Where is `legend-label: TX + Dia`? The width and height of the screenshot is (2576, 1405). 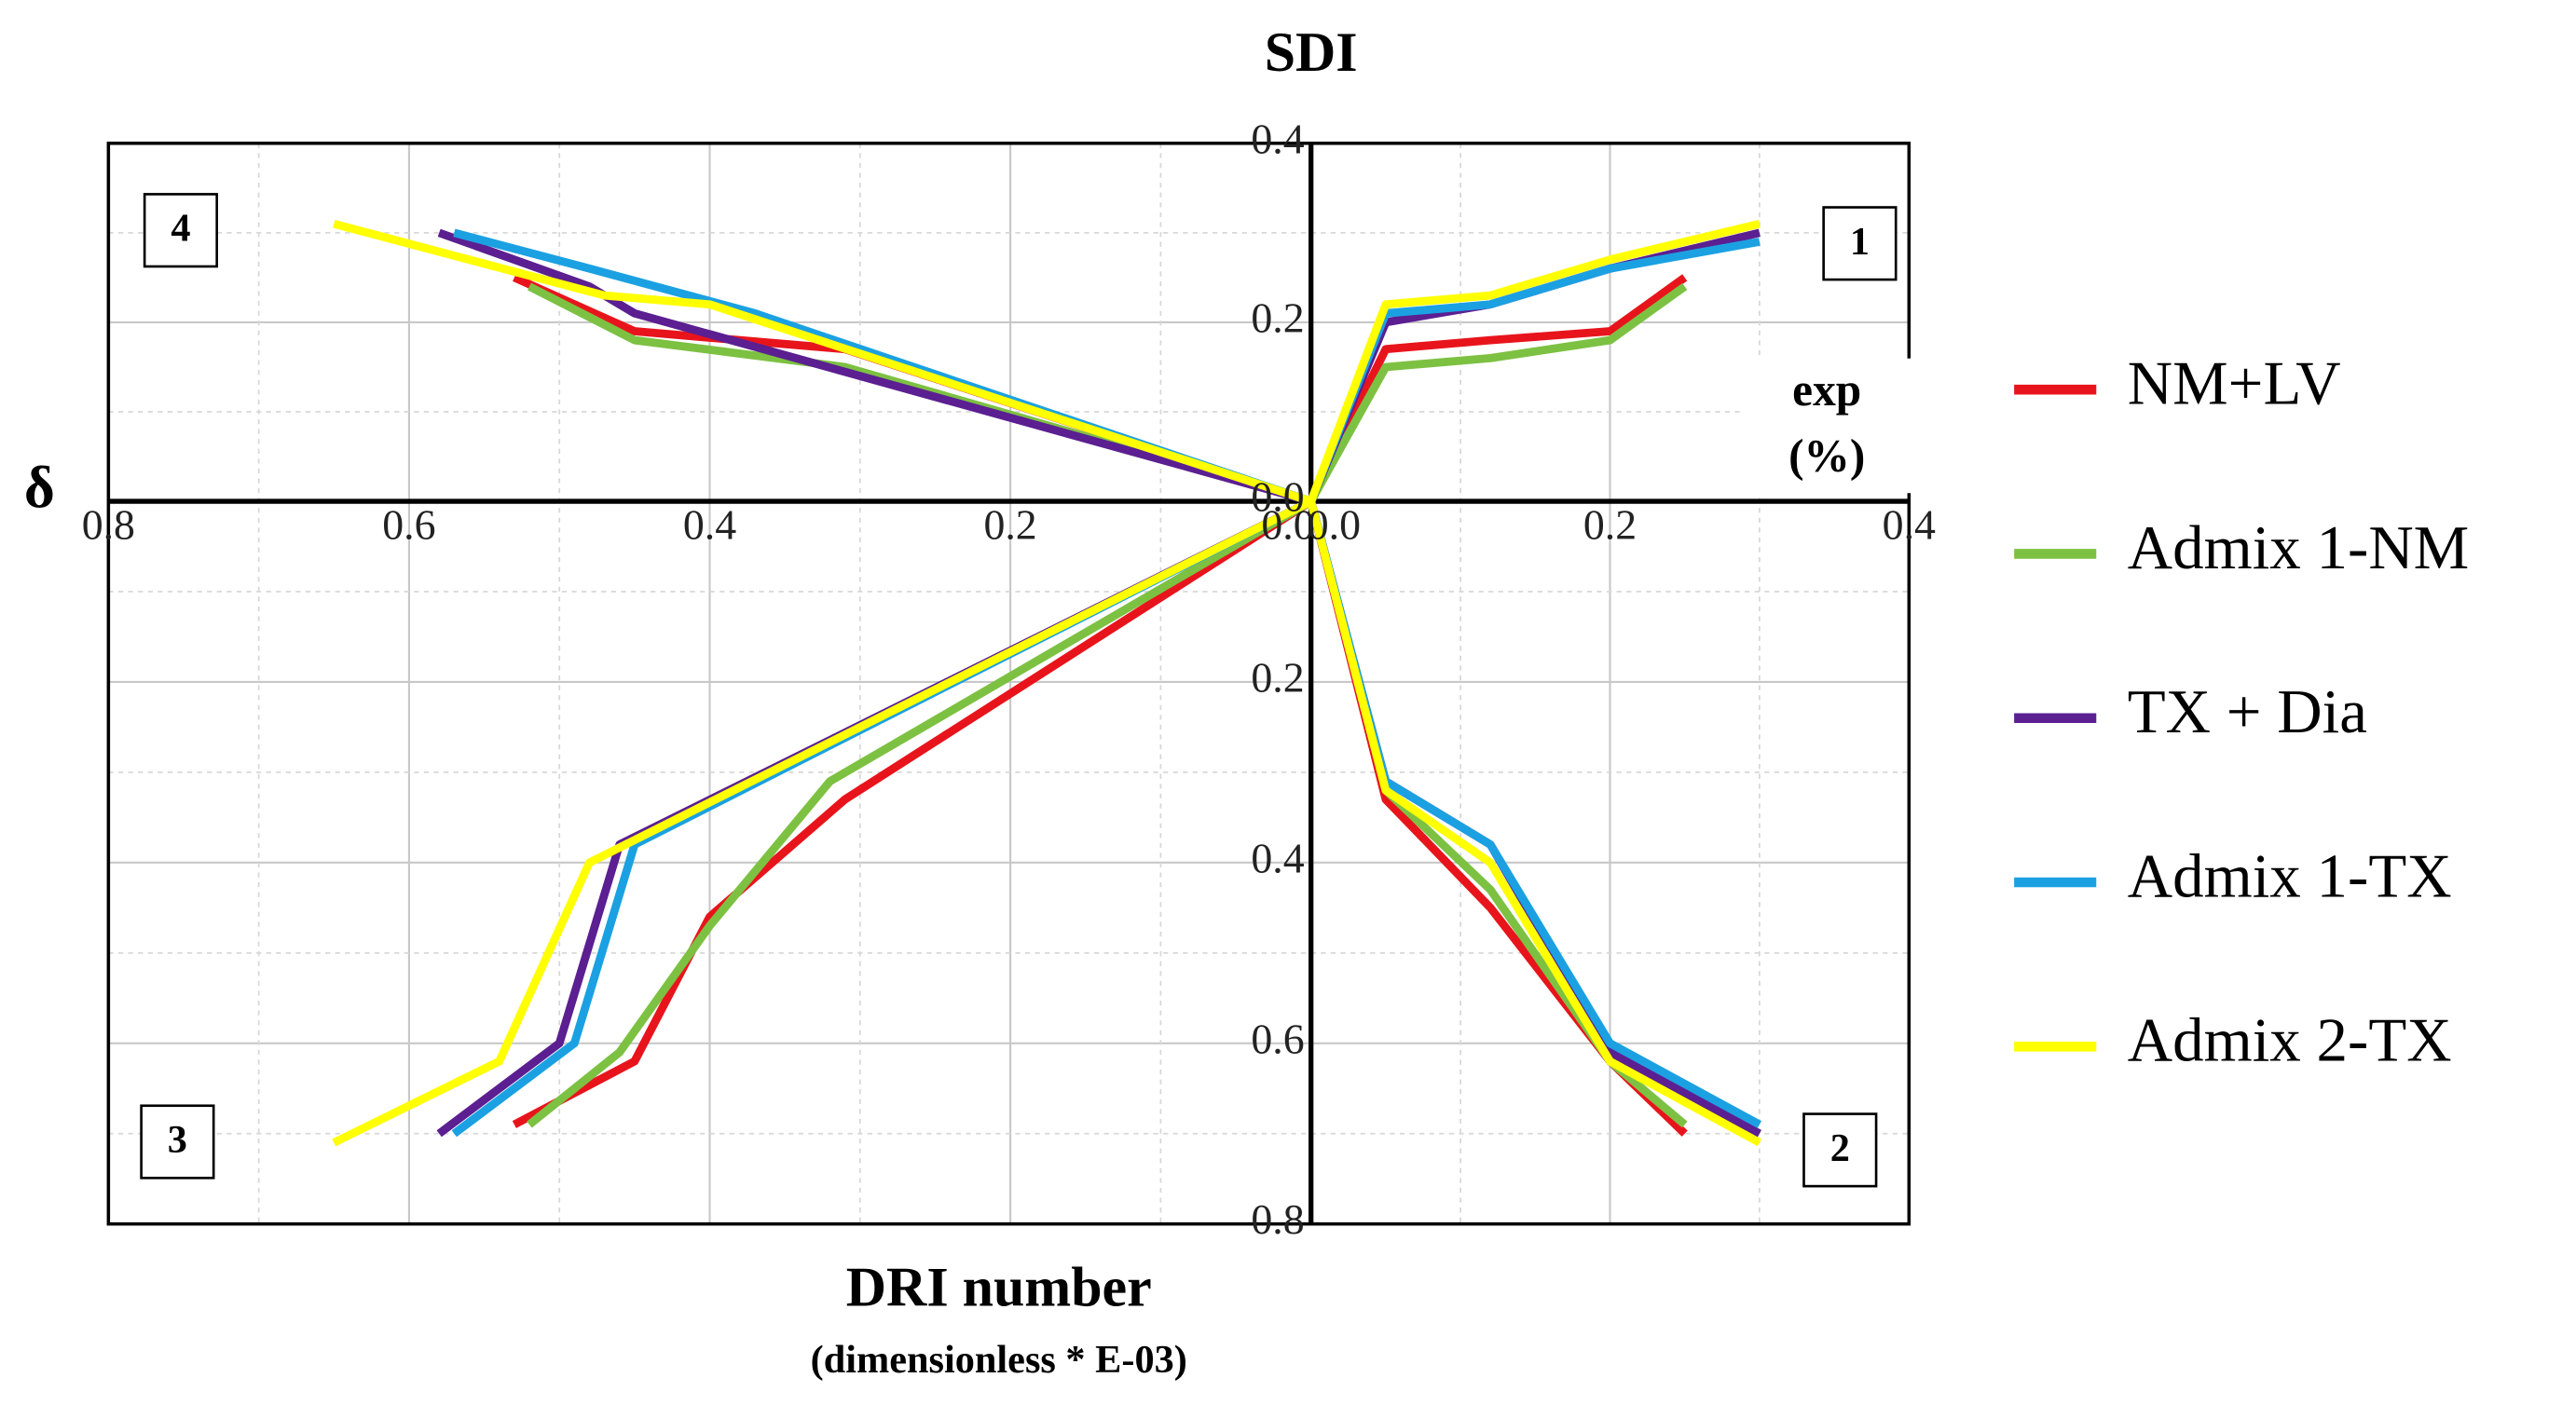
legend-label: TX + Dia is located at coordinates (2247, 711).